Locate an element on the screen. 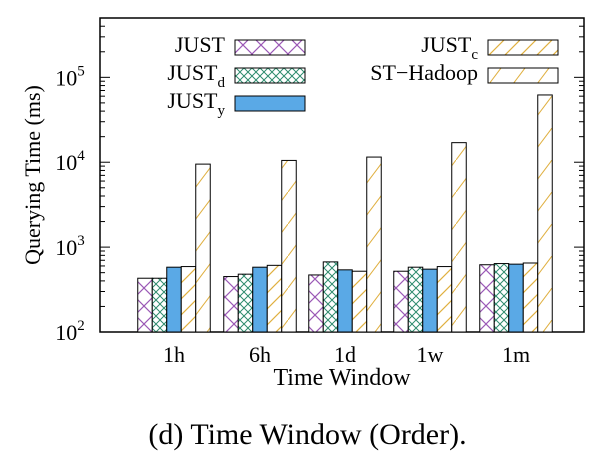 Image resolution: width=615 pixels, height=473 pixels. x-axis: 1h 6h 1d 1w 1m is located at coordinates (346, 345).